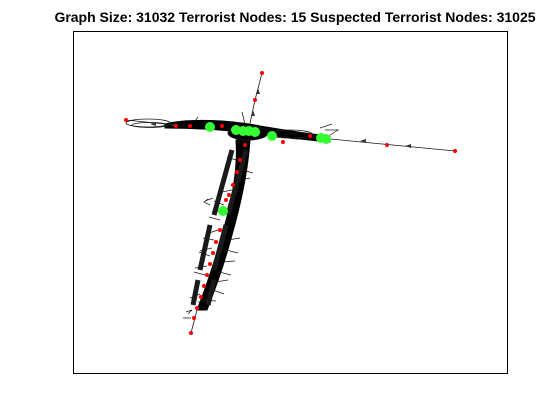  Describe the element at coordinates (268, 169) in the screenshot. I see `terrorist-nodes` at that location.